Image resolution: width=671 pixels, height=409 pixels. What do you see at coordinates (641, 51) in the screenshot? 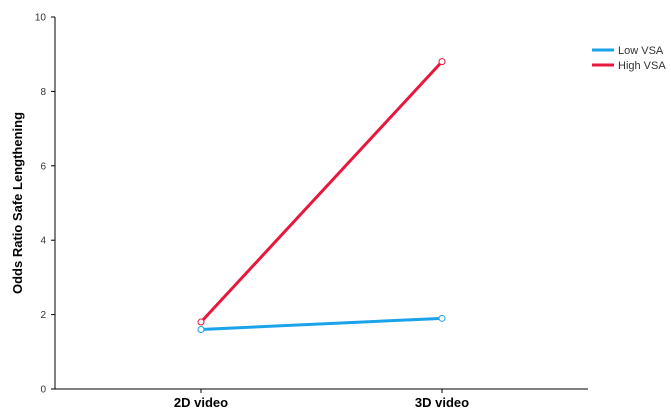
I see `legend-label: Low VSA` at bounding box center [641, 51].